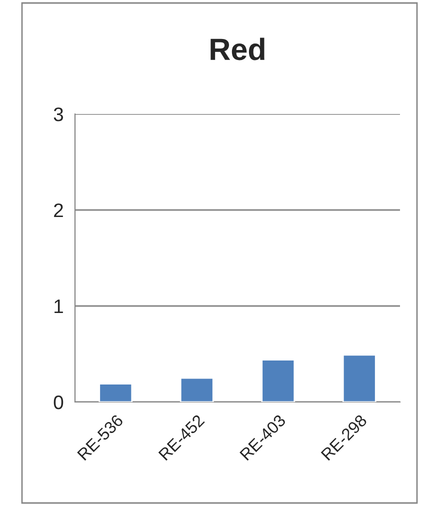 Image resolution: width=423 pixels, height=505 pixels. Describe the element at coordinates (59, 402) in the screenshot. I see `y-tick-label: 0` at that location.